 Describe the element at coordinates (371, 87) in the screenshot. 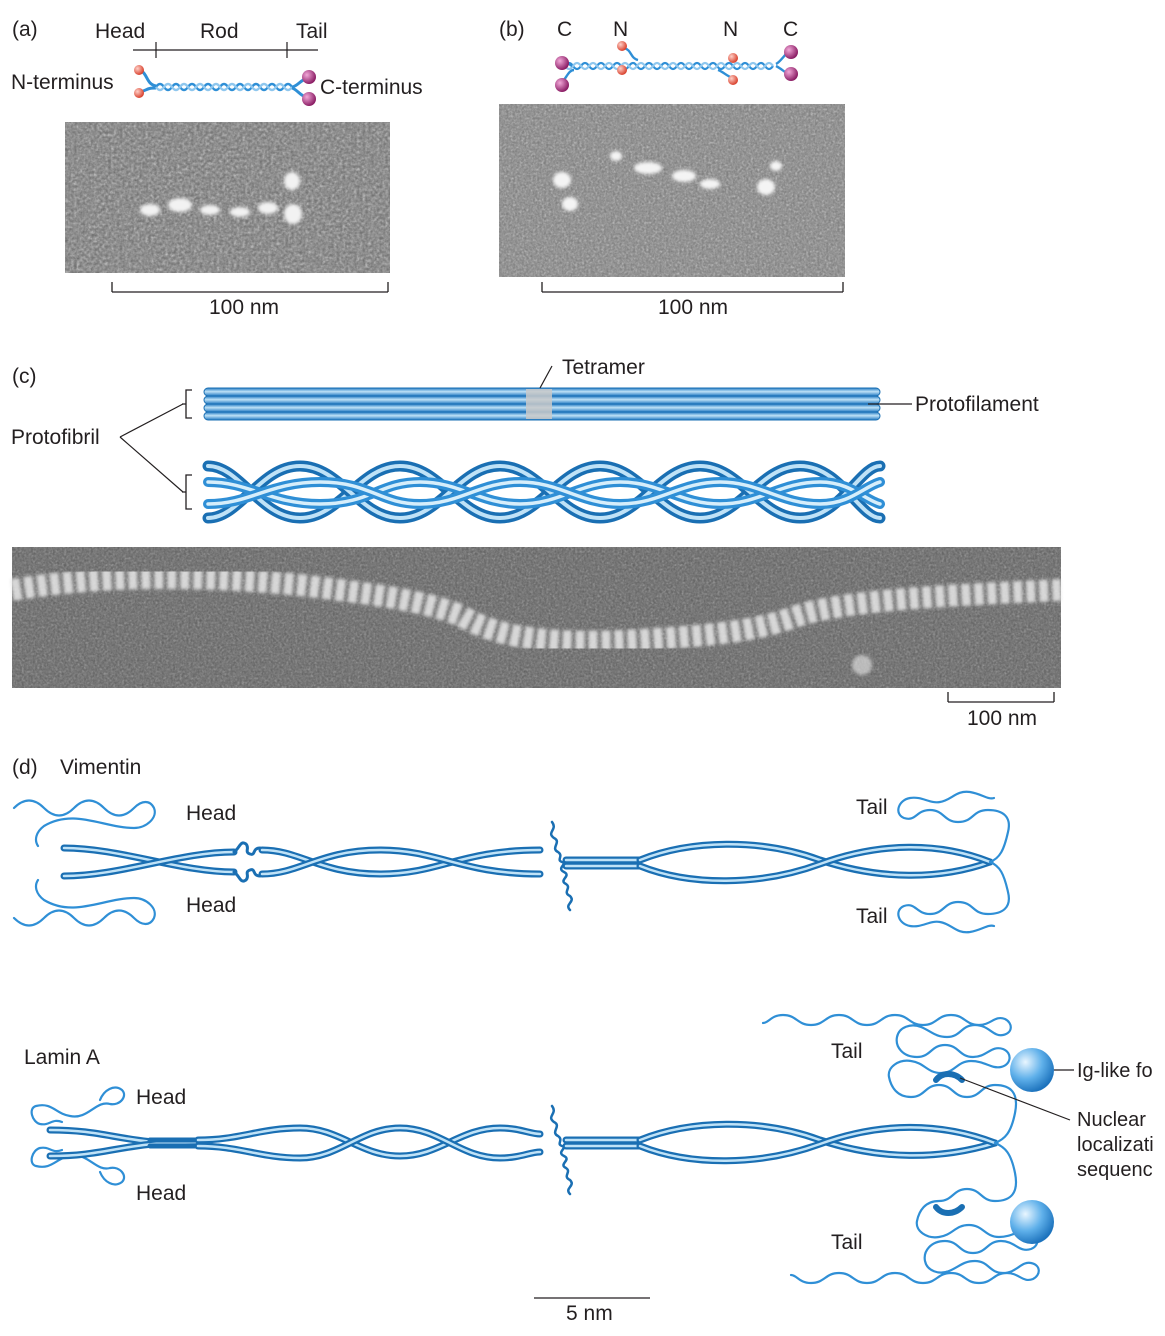

I see `c-terminus-label: C-terminus` at that location.